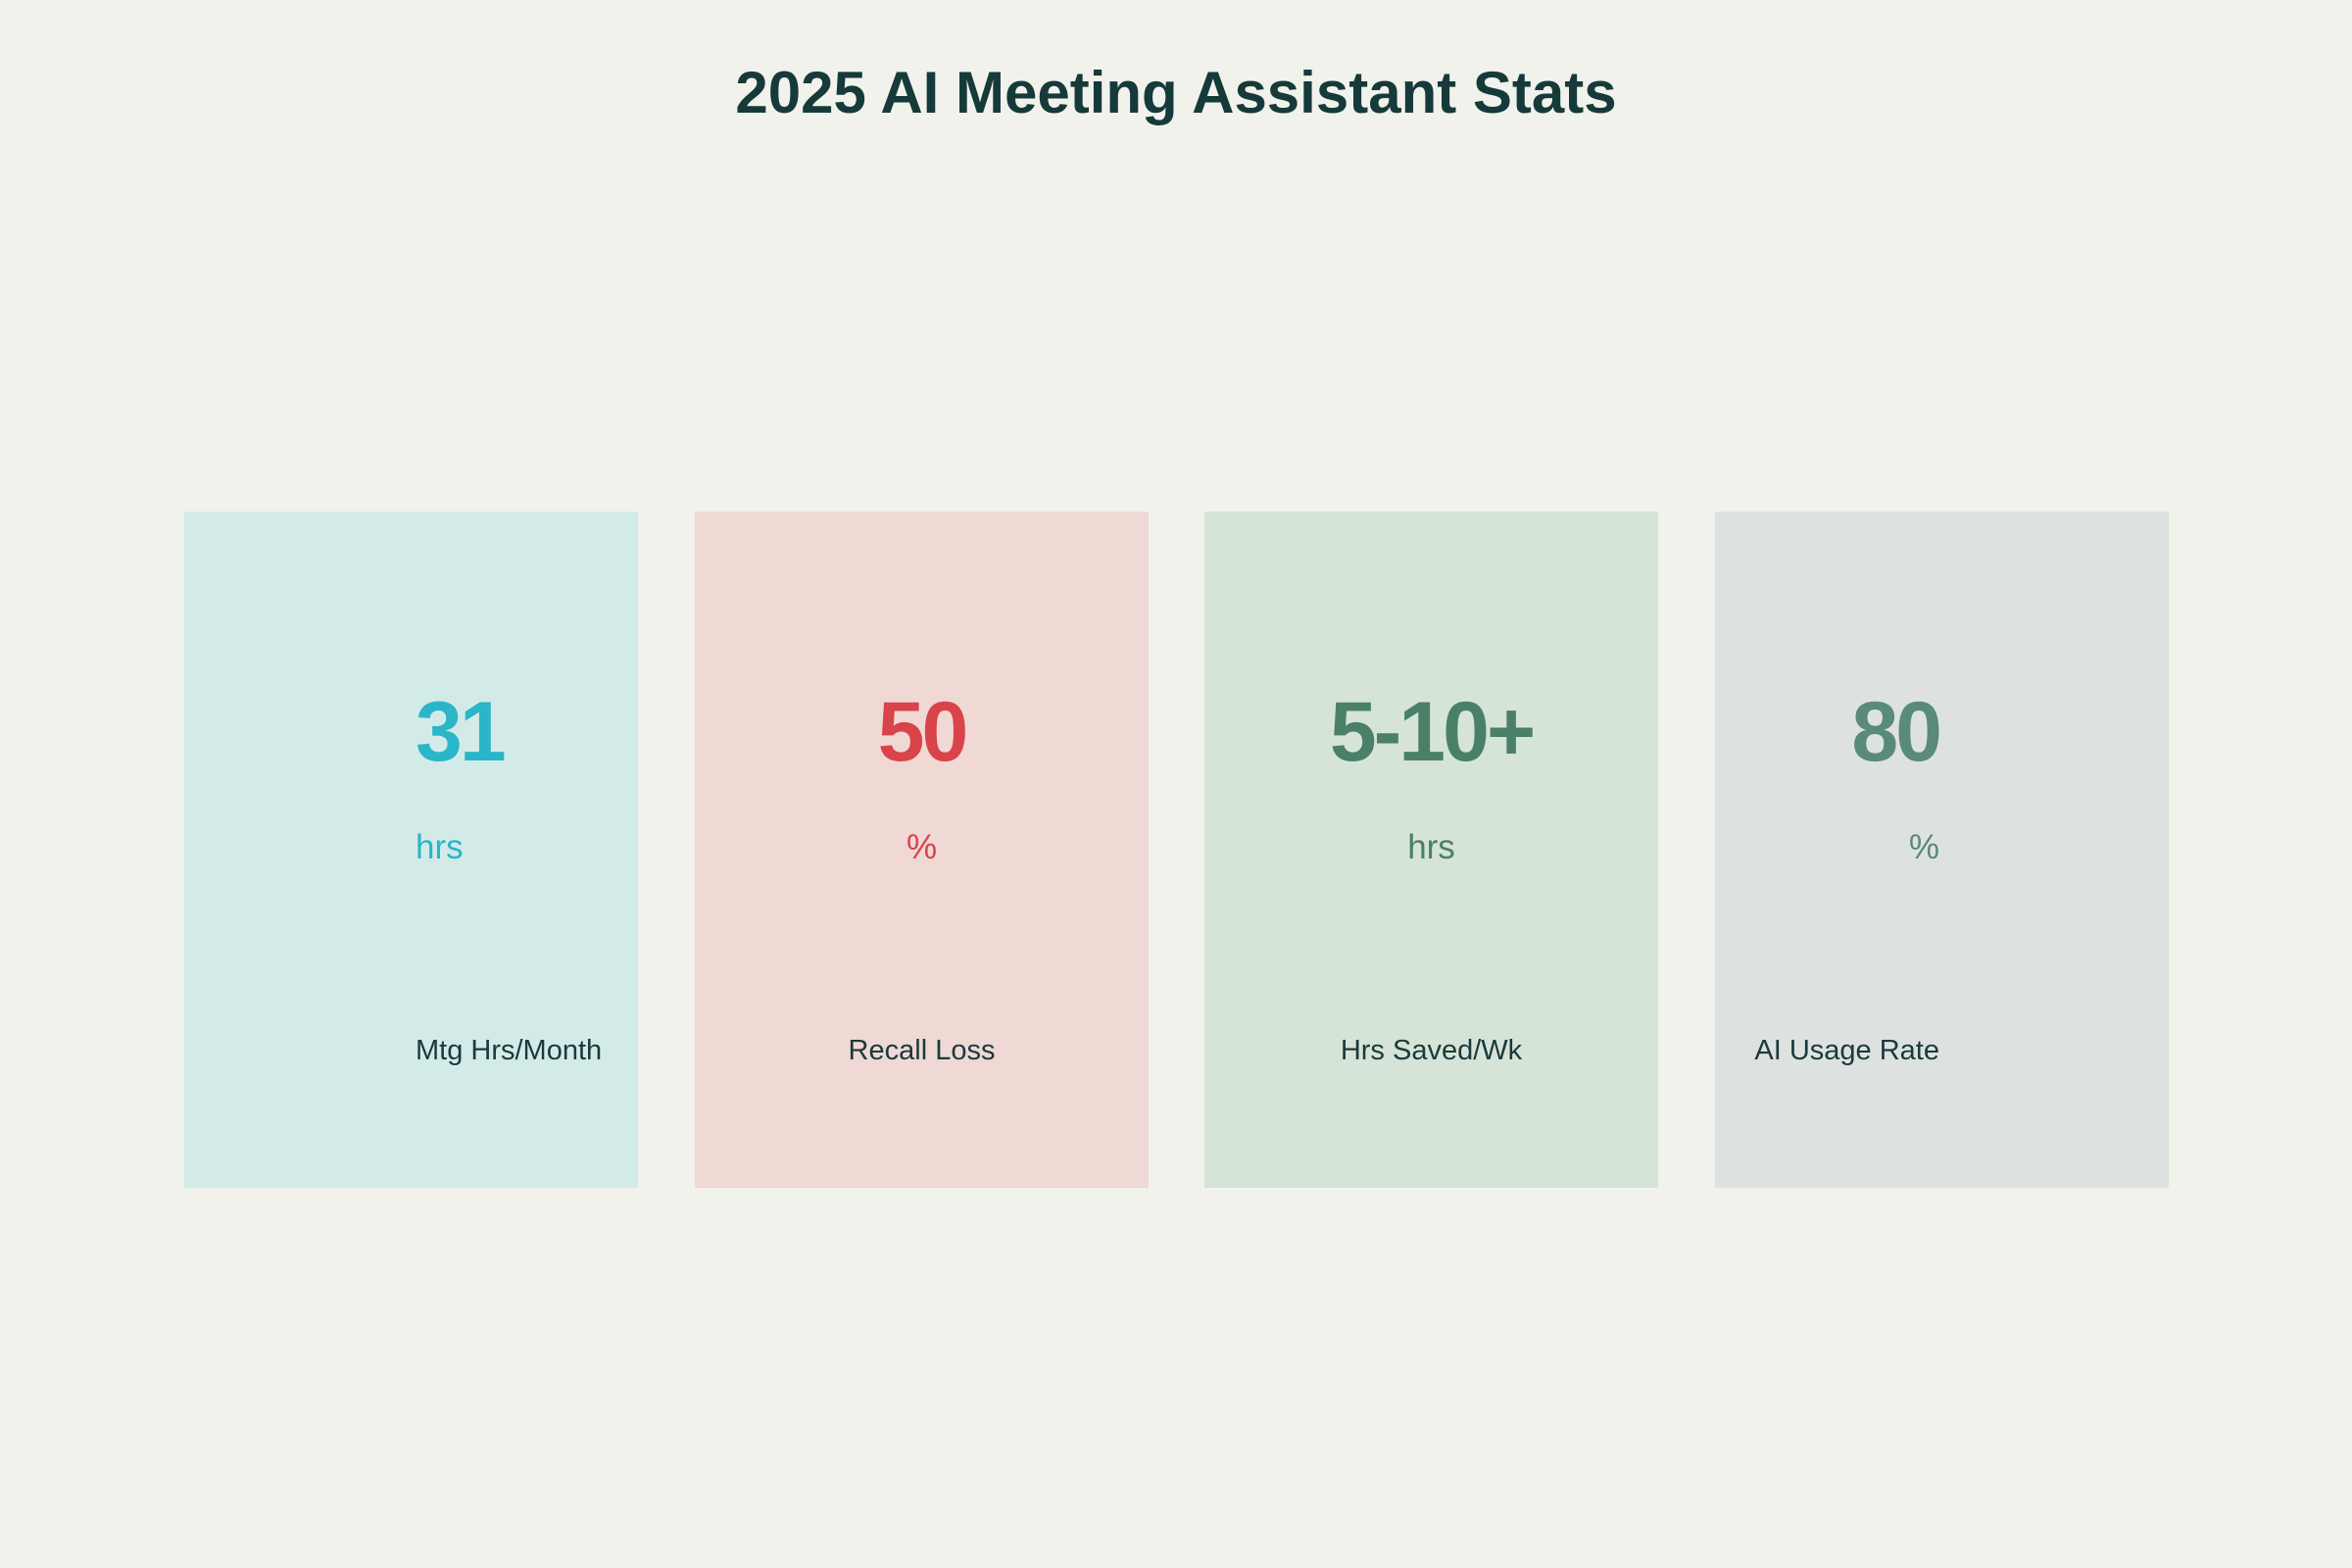 The height and width of the screenshot is (1568, 2352). I want to click on stat-label: Recall Loss, so click(922, 1050).